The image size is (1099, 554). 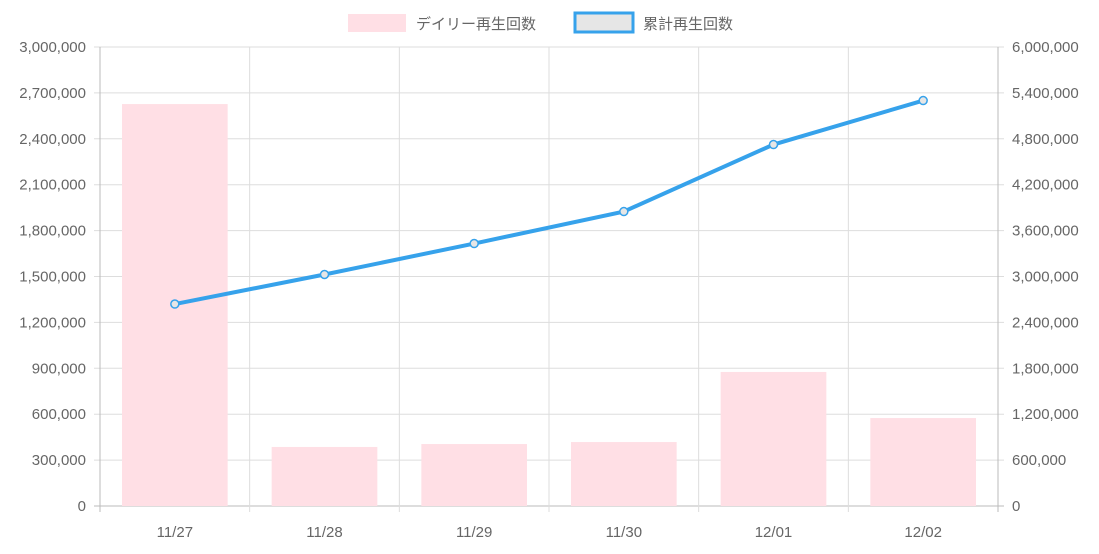 I want to click on x-tick-label: 12/01, so click(x=774, y=532).